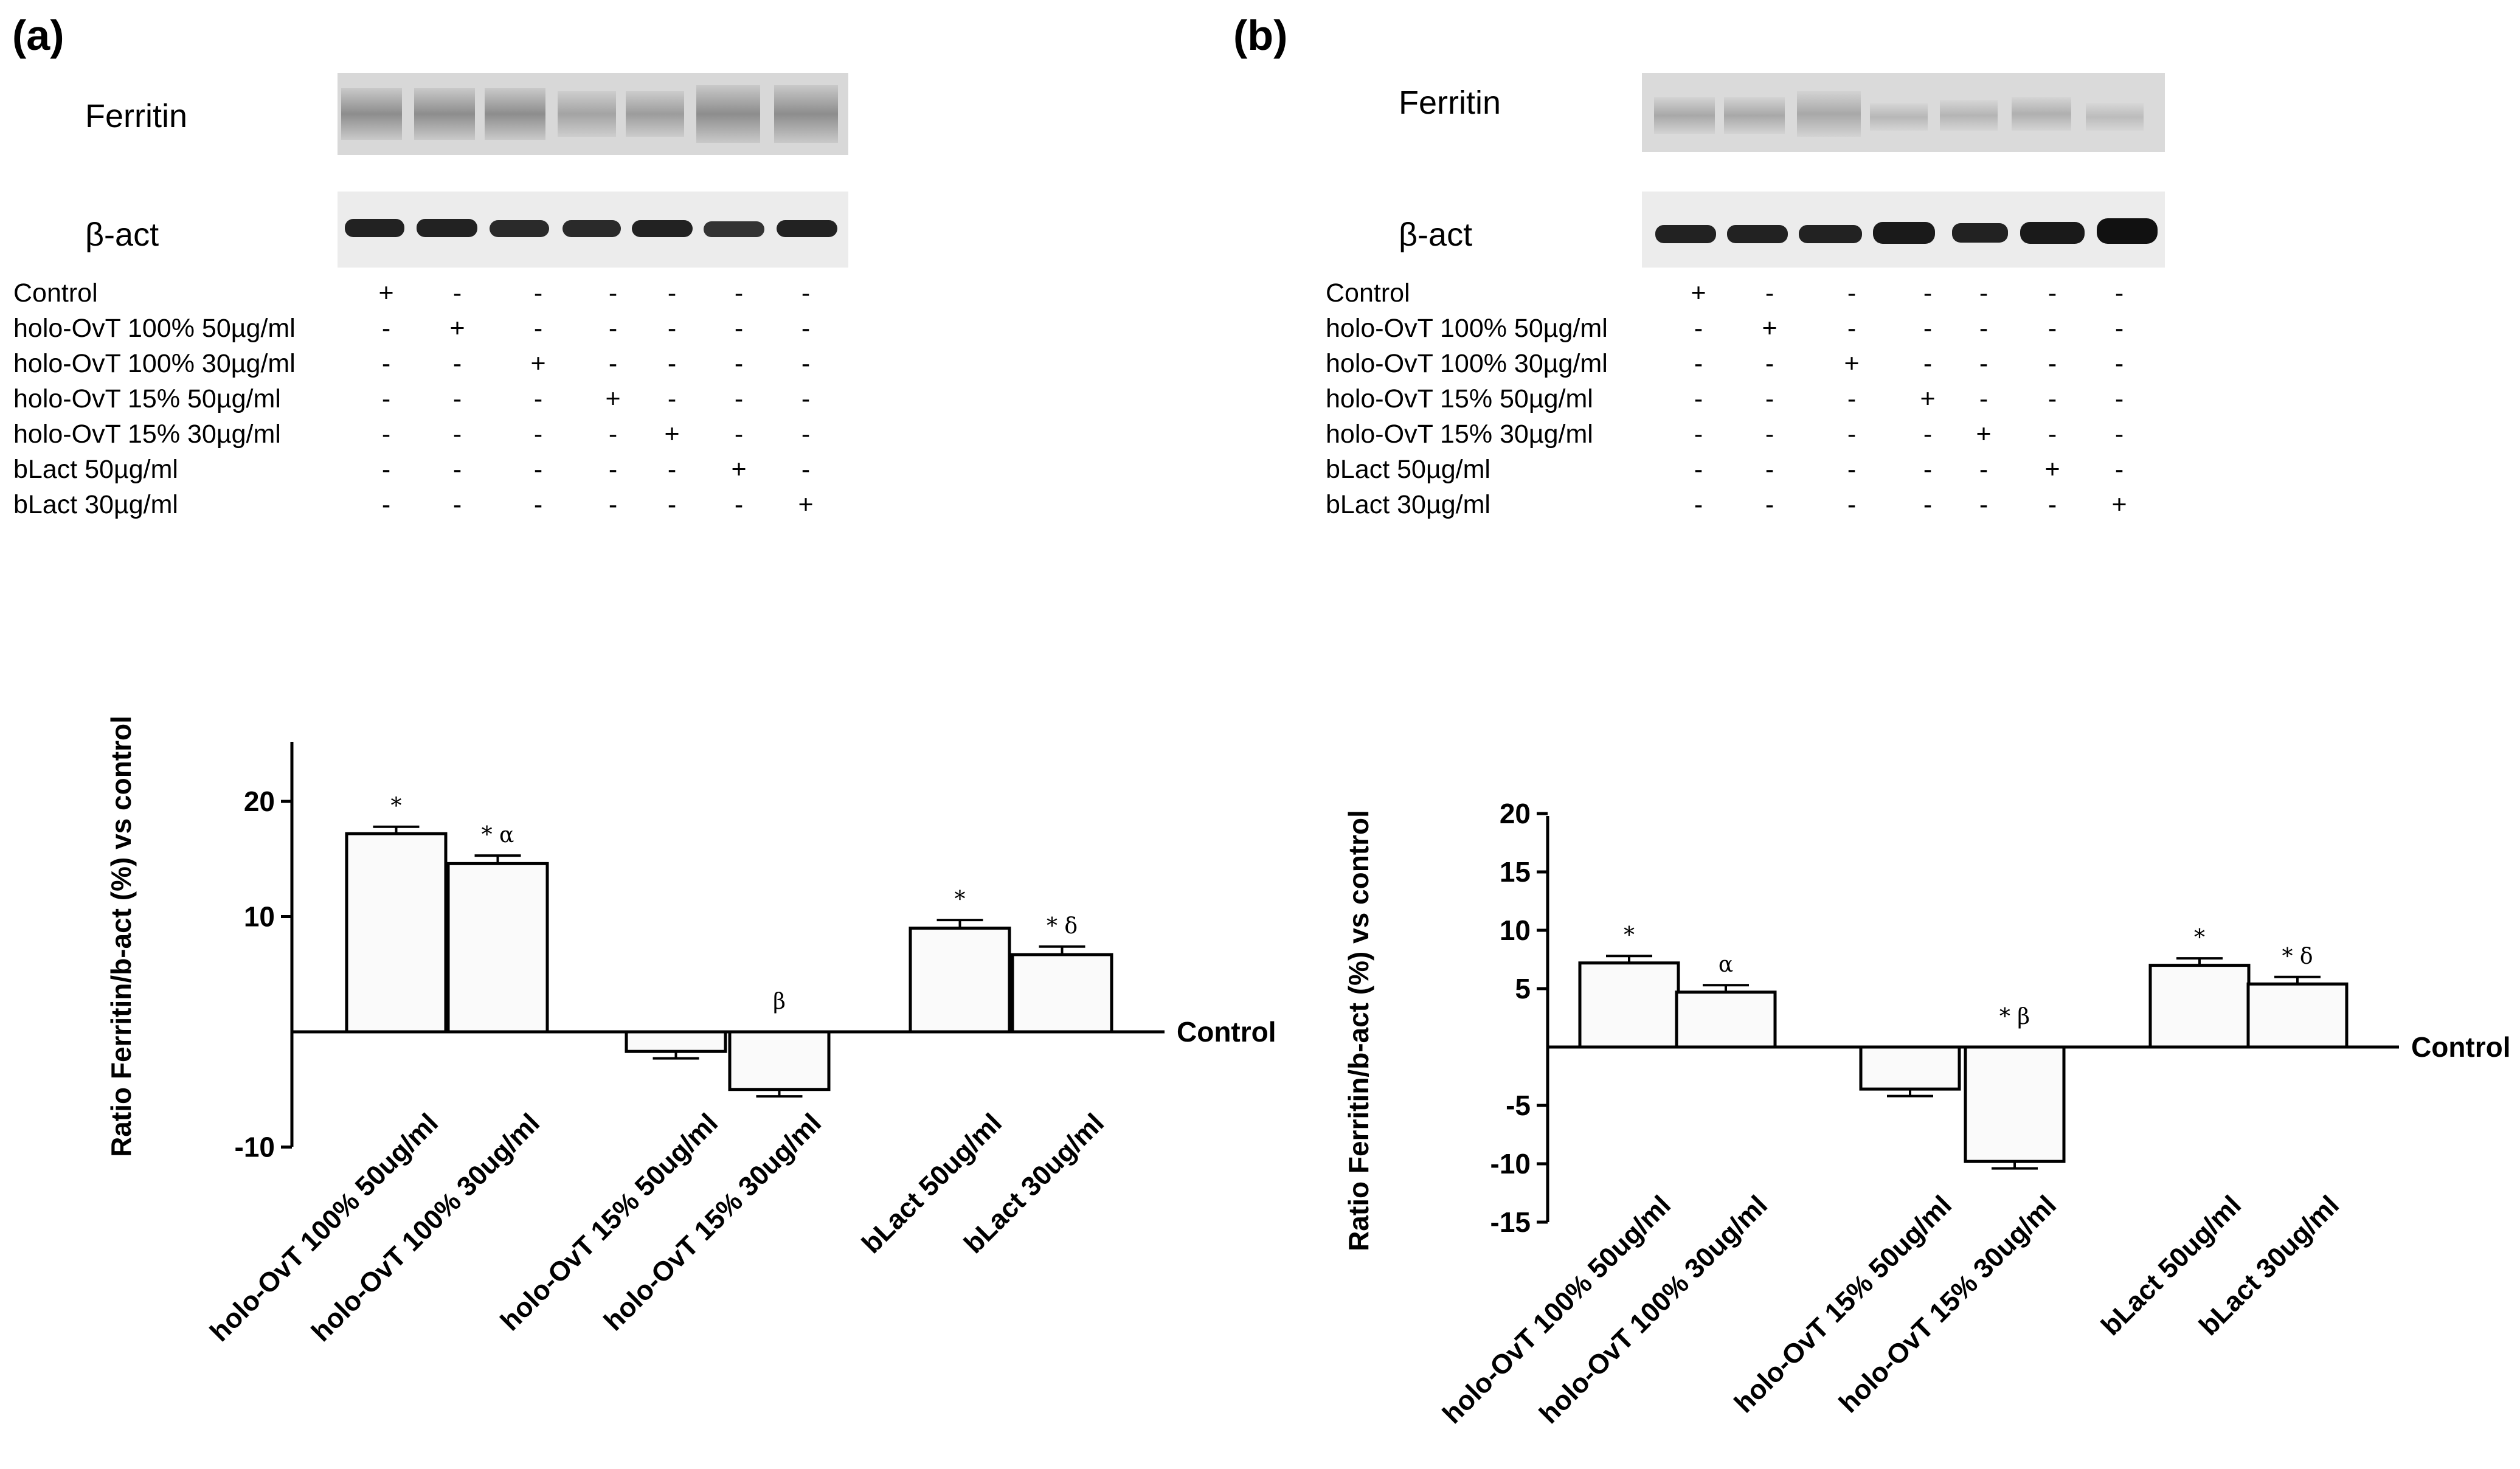 The width and height of the screenshot is (2520, 1469). I want to click on y-tick-label: 5, so click(1523, 988).